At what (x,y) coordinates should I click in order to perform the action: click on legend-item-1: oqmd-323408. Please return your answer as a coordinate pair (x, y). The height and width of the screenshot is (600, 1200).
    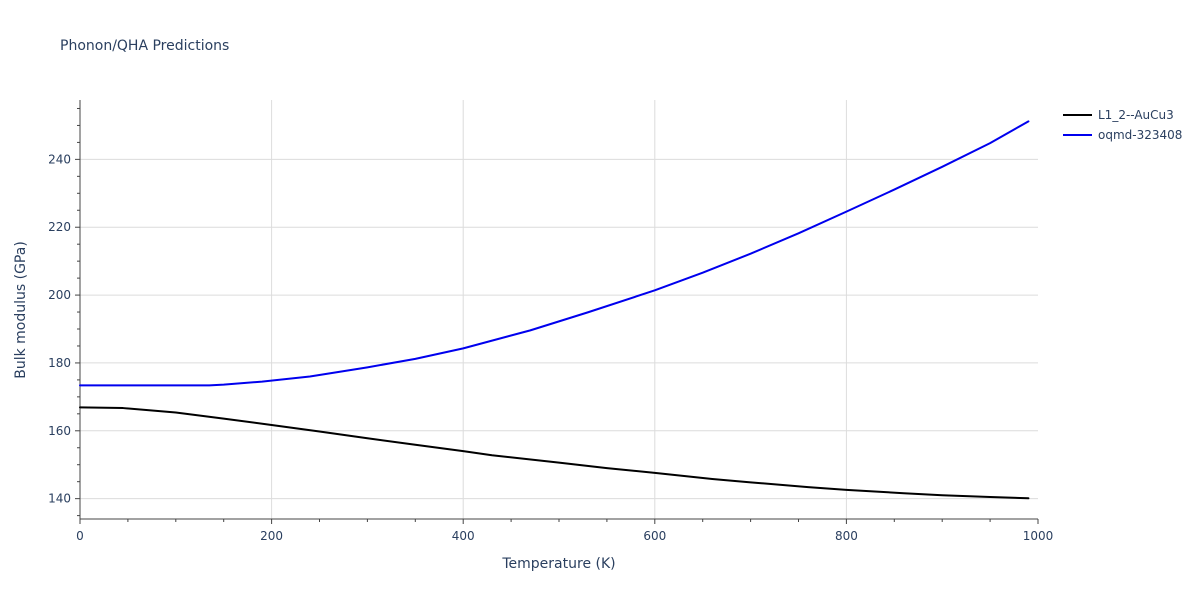
    Looking at the image, I should click on (1122, 135).